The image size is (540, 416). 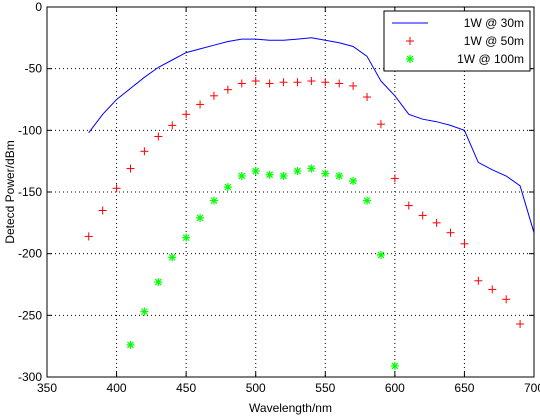 I want to click on legend-item-2: 1W @ 50m, so click(x=465, y=41).